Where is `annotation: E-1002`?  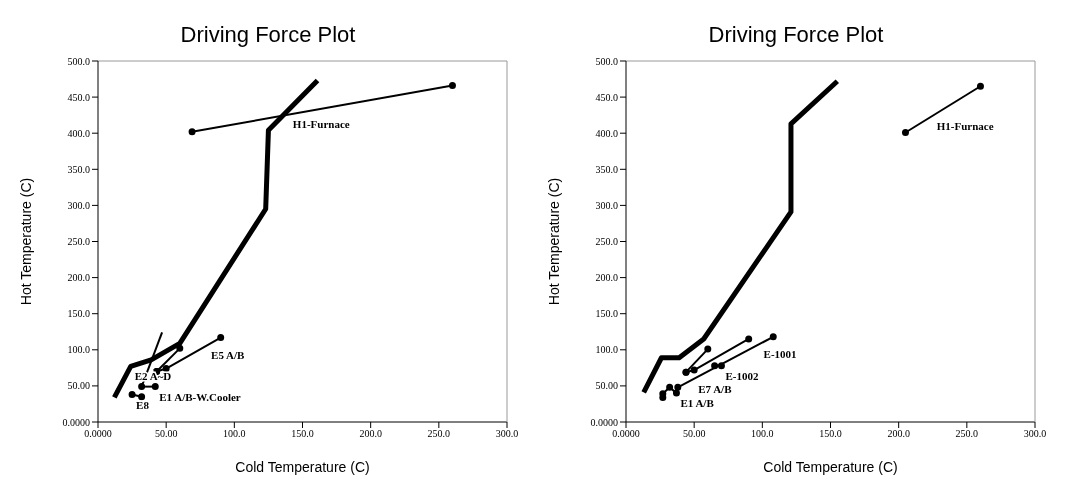
annotation: E-1002 is located at coordinates (742, 375).